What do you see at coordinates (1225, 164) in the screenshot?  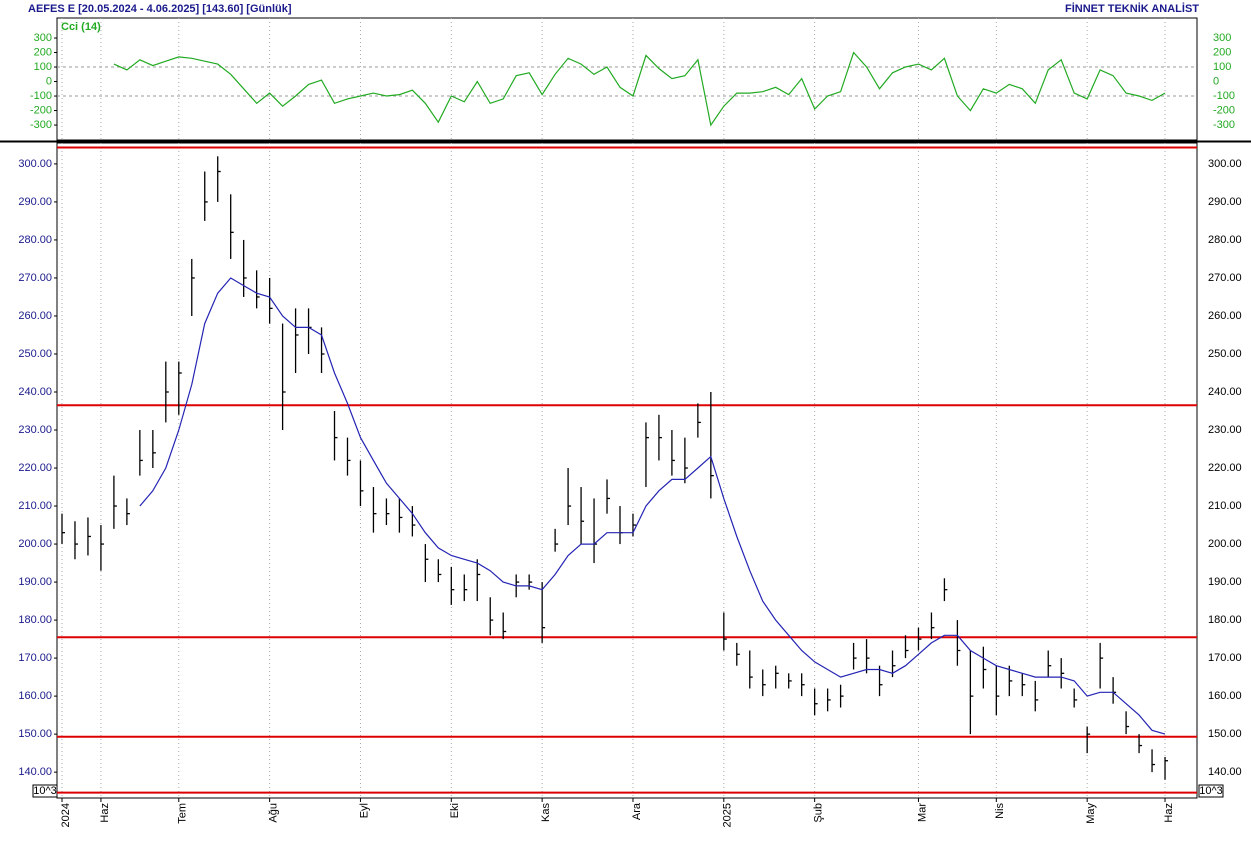 I see `y2-tick-label: 300.00` at bounding box center [1225, 164].